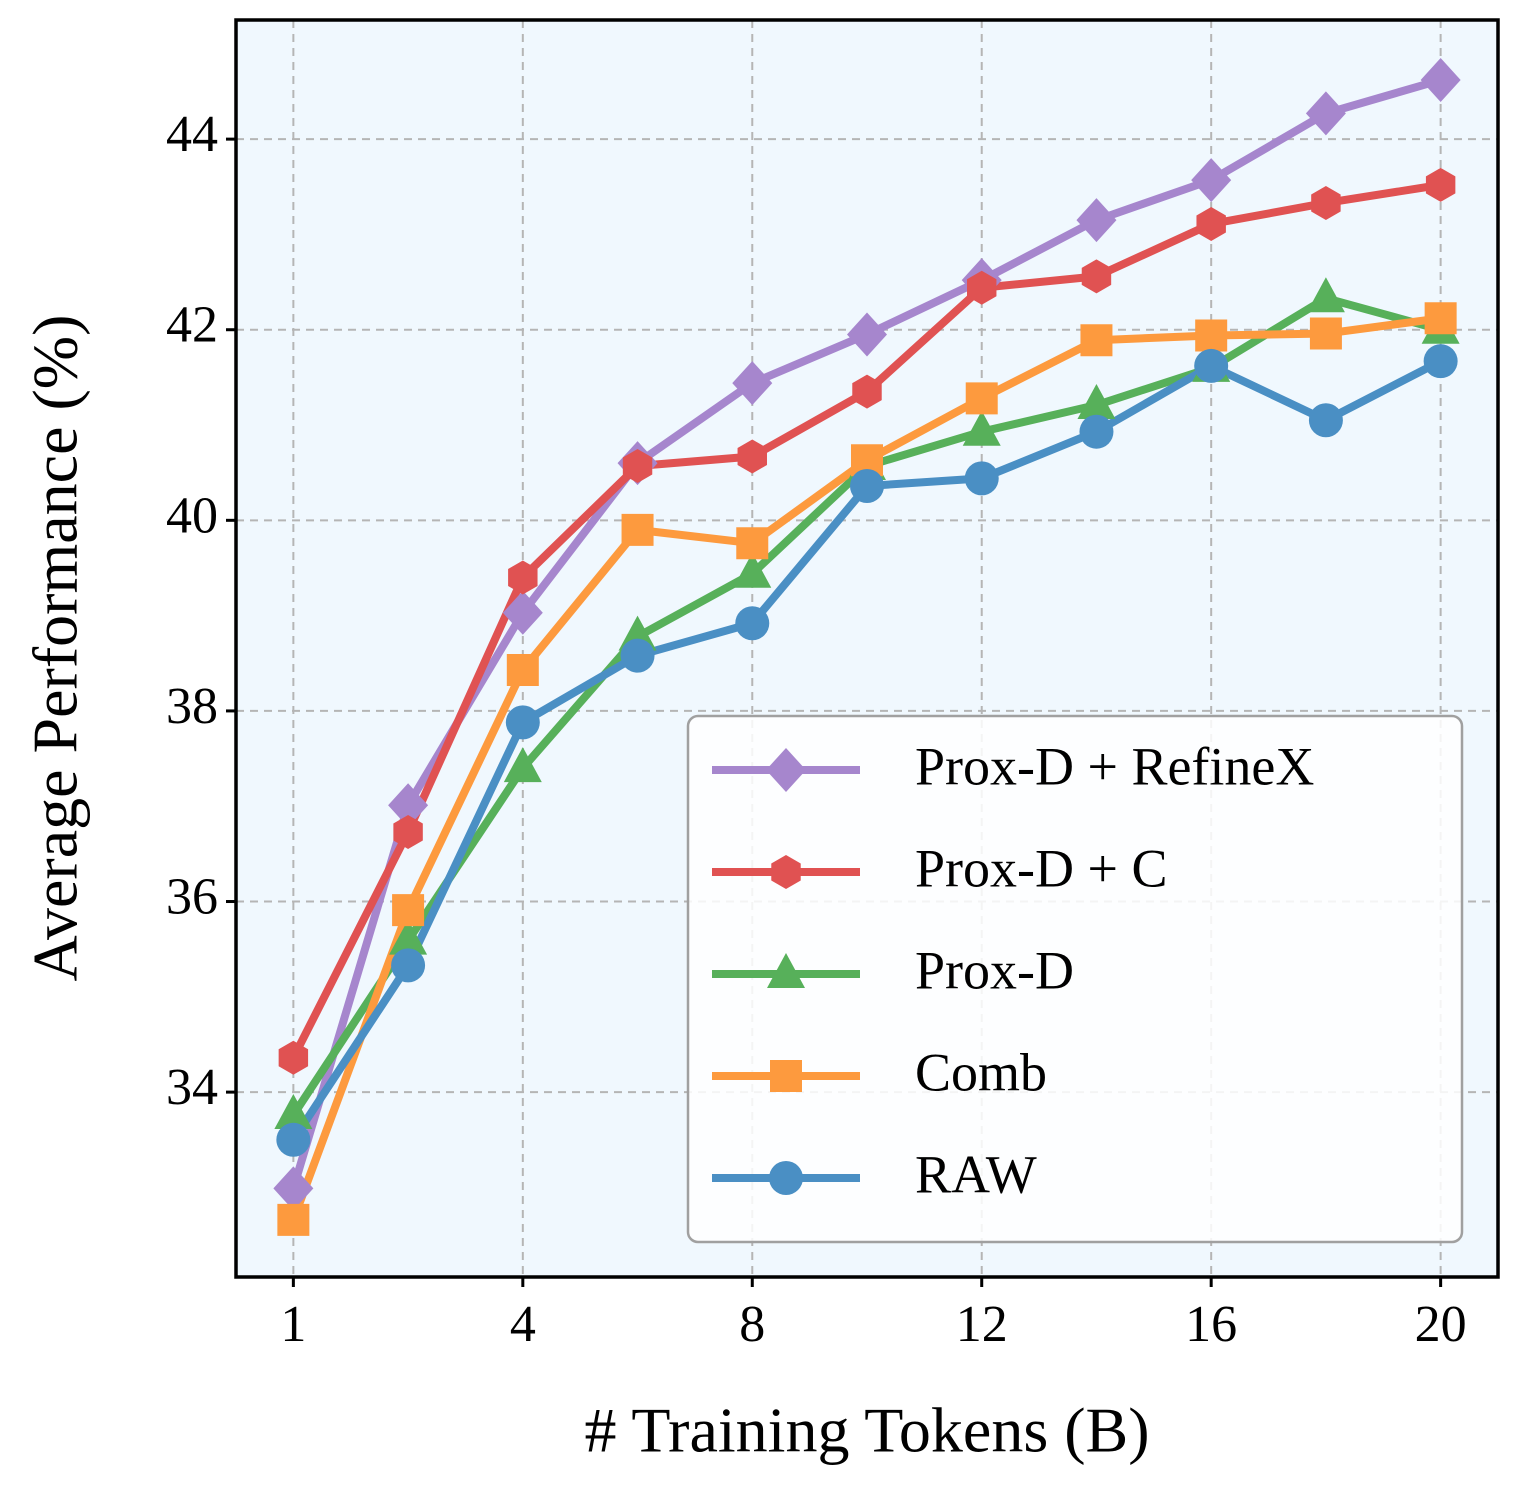 This screenshot has width=1522, height=1506. What do you see at coordinates (523, 1324) in the screenshot?
I see `x-tick-label: 4` at bounding box center [523, 1324].